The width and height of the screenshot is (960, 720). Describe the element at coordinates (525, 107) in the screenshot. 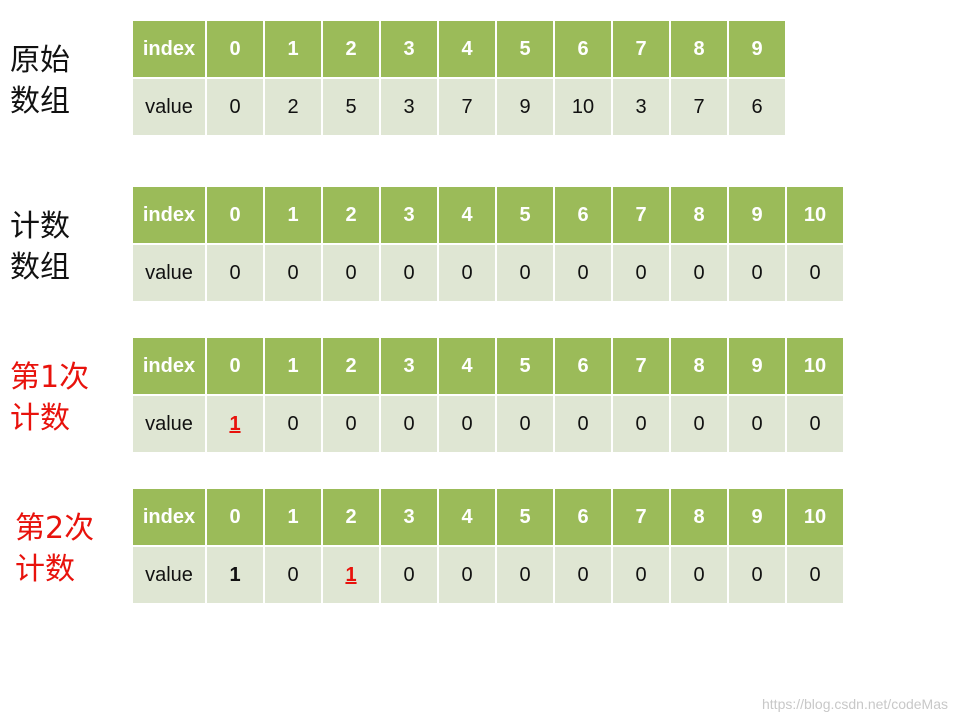

I see `value-cell: 9` at that location.